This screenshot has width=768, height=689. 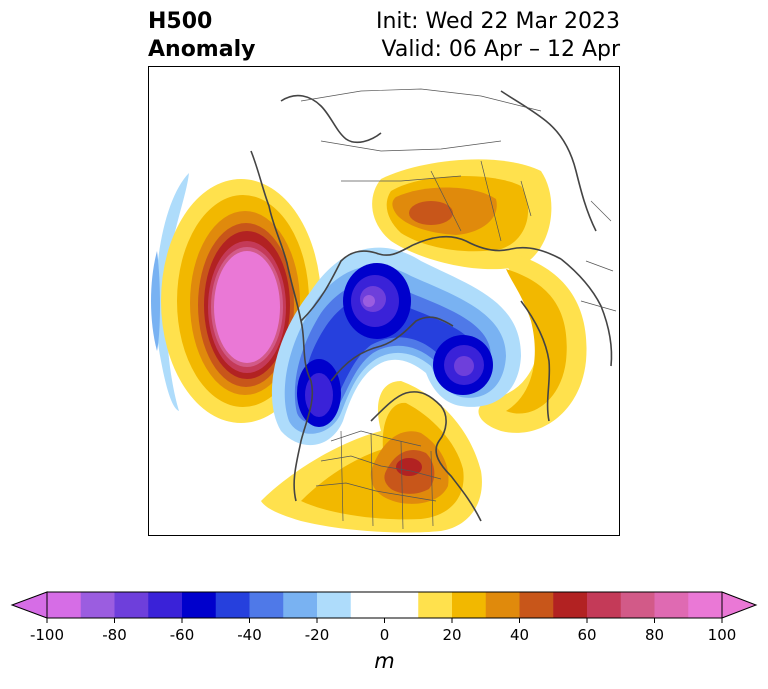 I want to click on west-negative-lightblue, so click(x=172, y=292).